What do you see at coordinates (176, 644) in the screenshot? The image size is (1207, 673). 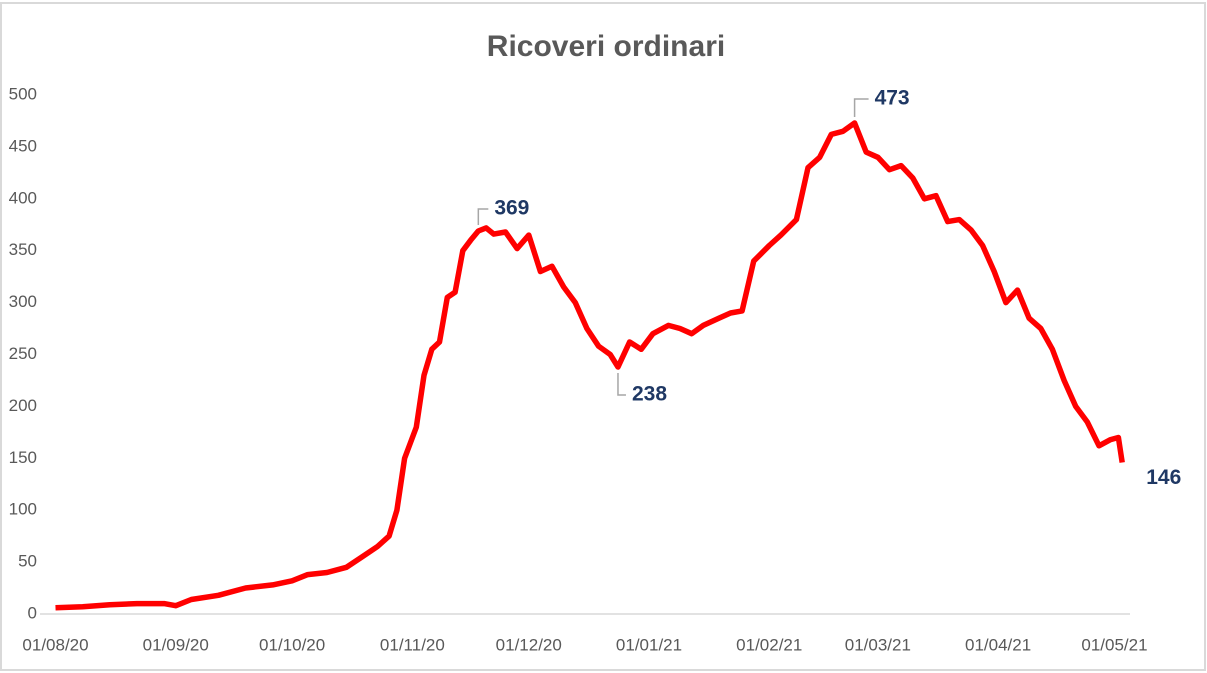 I see `x-tick-label: 01/09/20` at bounding box center [176, 644].